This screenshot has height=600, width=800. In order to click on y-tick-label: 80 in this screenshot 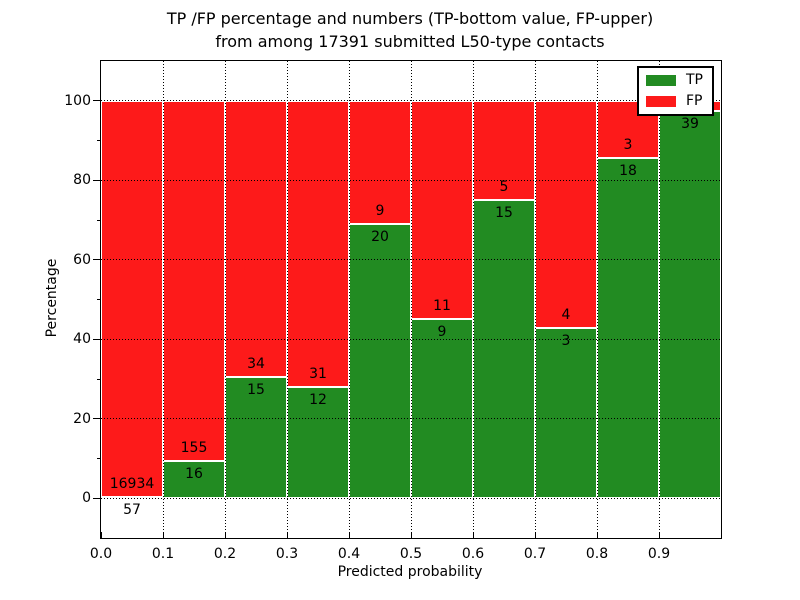, I will do `click(82, 180)`.